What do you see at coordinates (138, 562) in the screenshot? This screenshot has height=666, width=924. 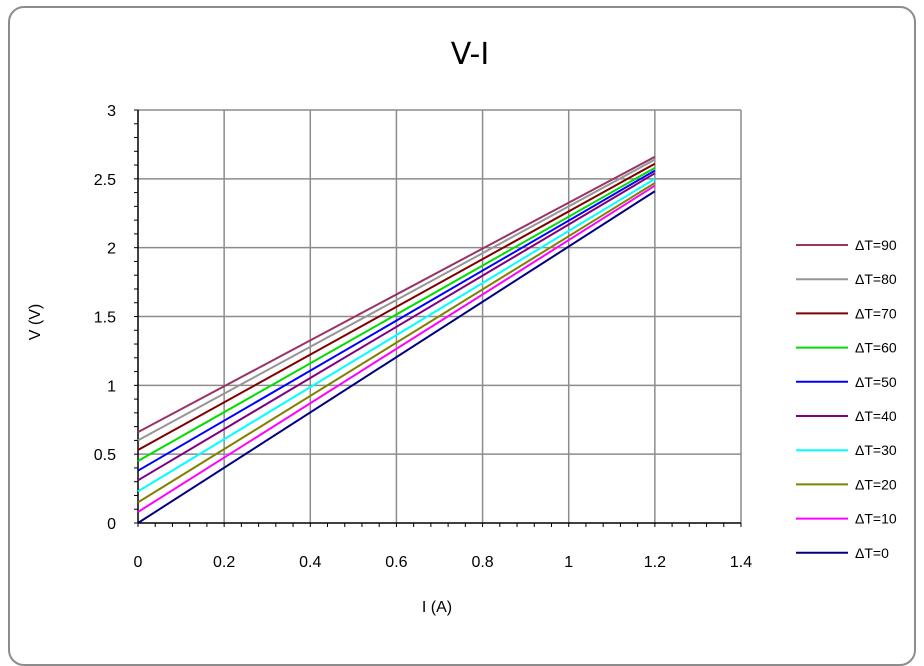 I see `x-tick-label: 0` at bounding box center [138, 562].